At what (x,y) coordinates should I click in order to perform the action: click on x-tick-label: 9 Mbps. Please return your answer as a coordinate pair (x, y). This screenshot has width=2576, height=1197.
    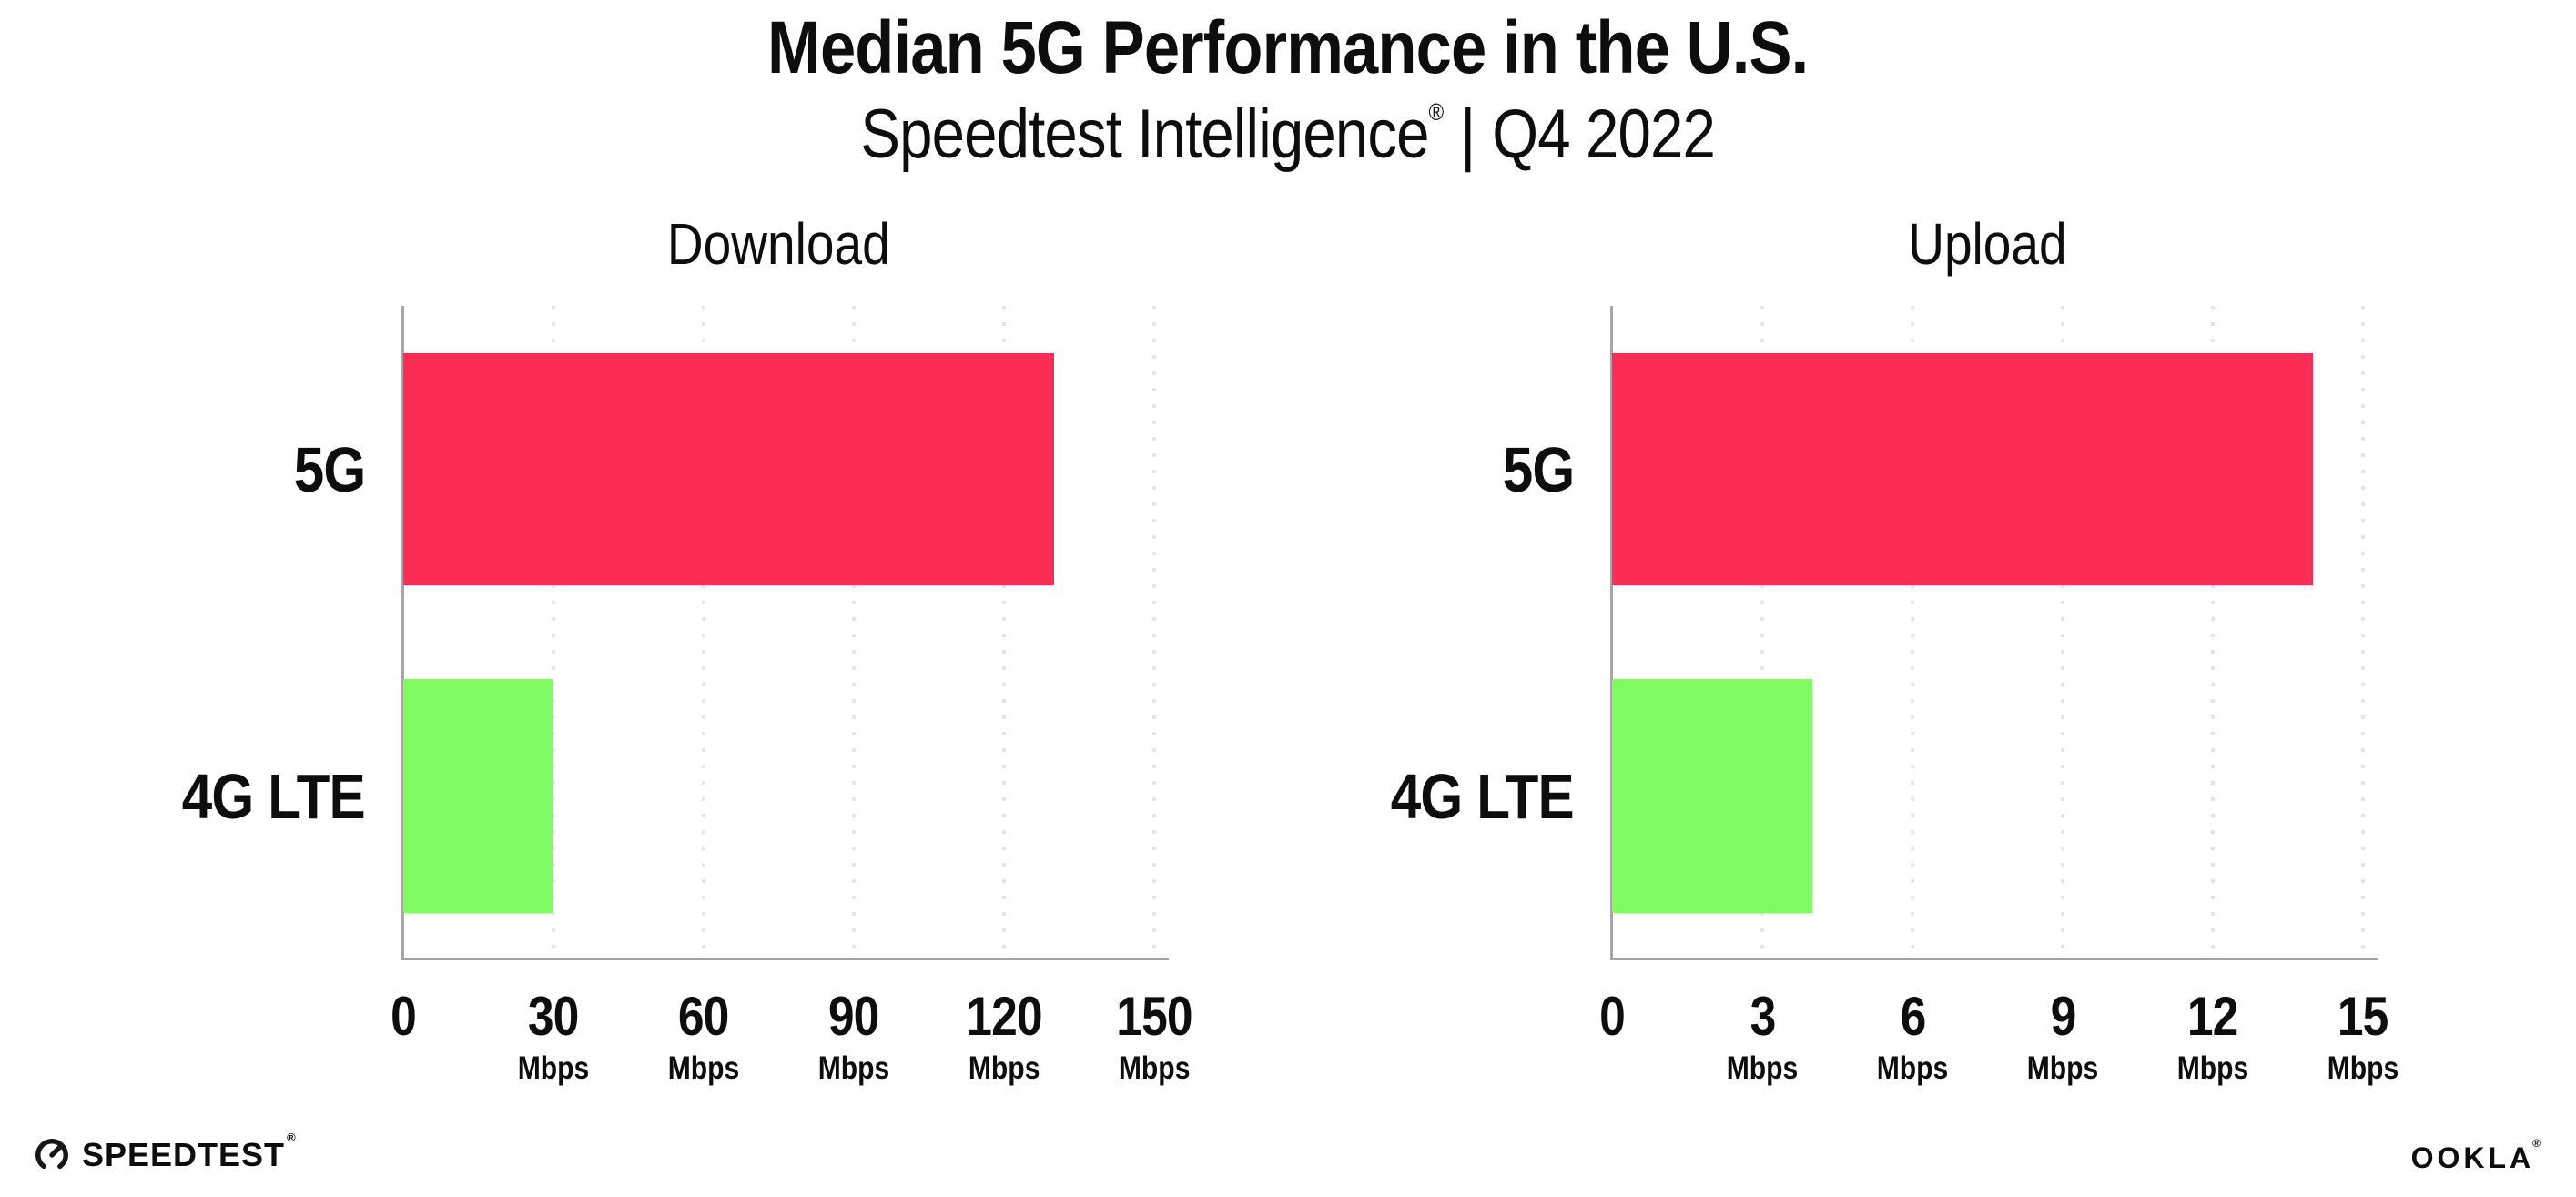
    Looking at the image, I should click on (2062, 1036).